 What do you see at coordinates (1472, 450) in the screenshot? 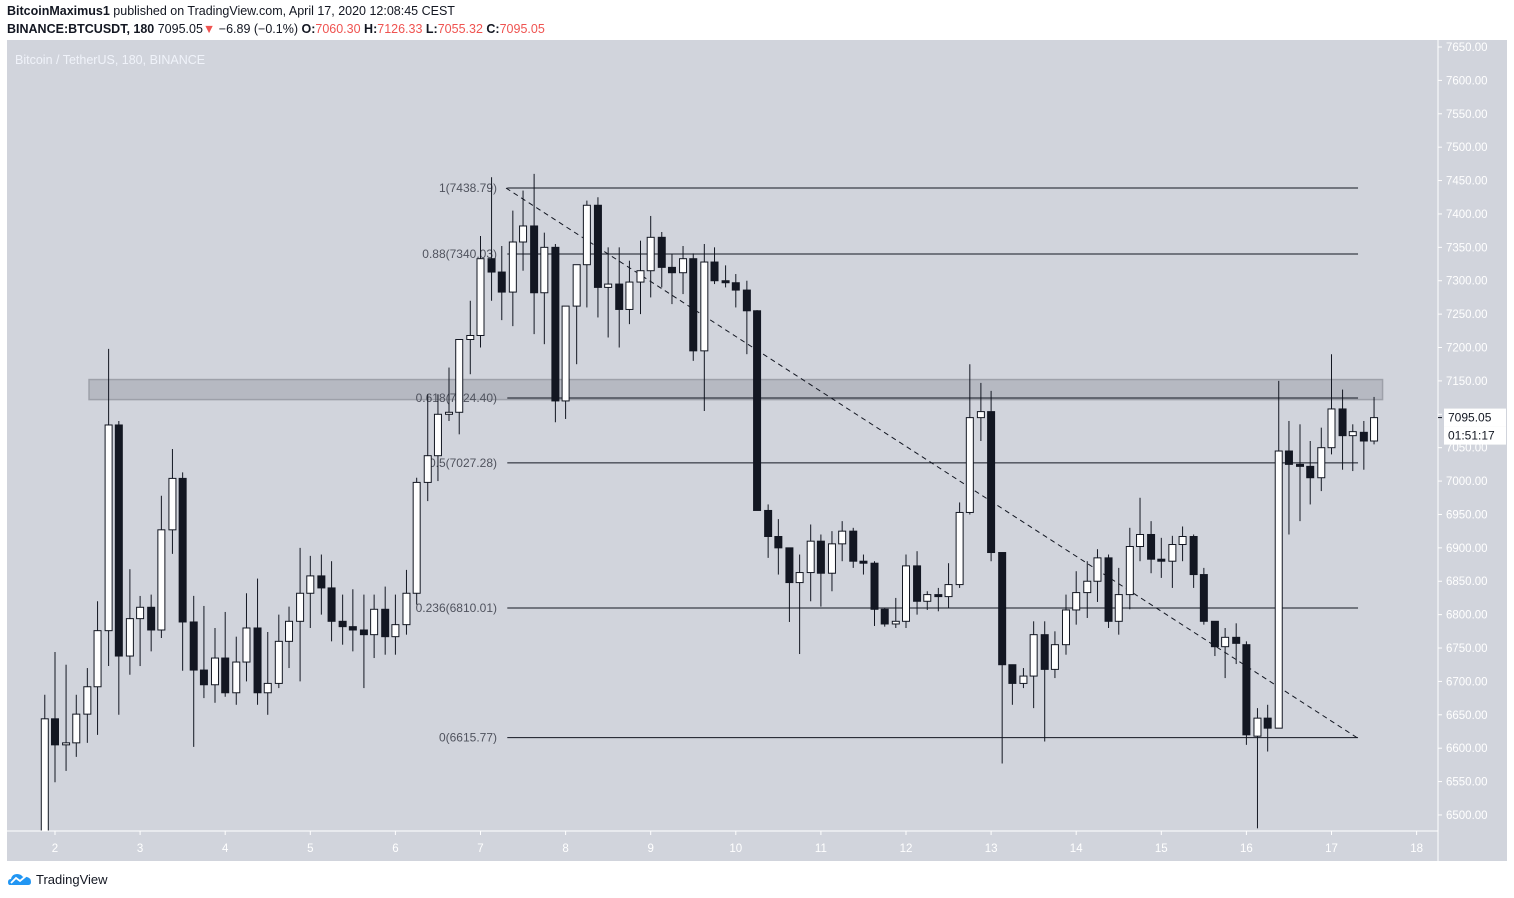
I see `price-axis` at bounding box center [1472, 450].